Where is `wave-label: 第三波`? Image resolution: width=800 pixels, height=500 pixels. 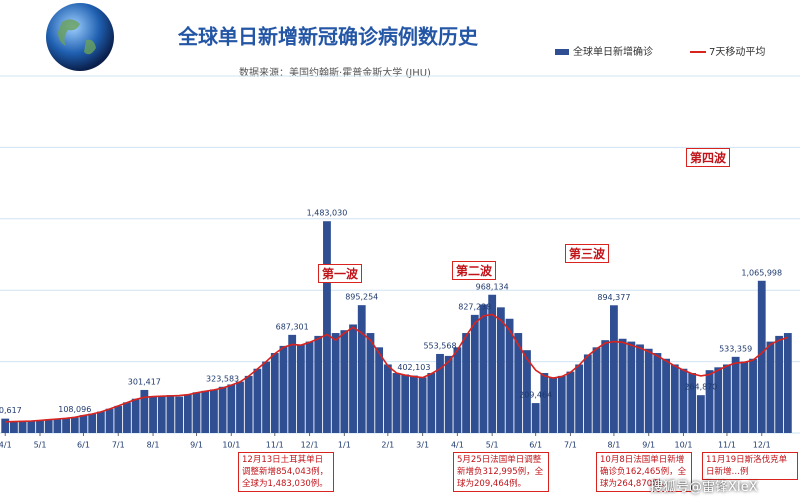 wave-label: 第三波 is located at coordinates (587, 253).